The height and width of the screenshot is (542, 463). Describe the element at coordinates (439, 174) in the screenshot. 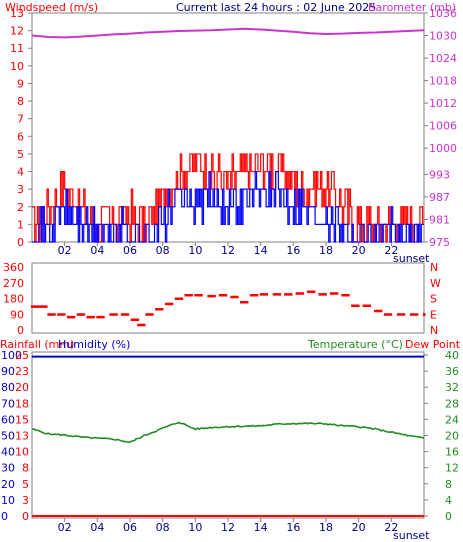

I see `barometer-tick-label: 993` at that location.